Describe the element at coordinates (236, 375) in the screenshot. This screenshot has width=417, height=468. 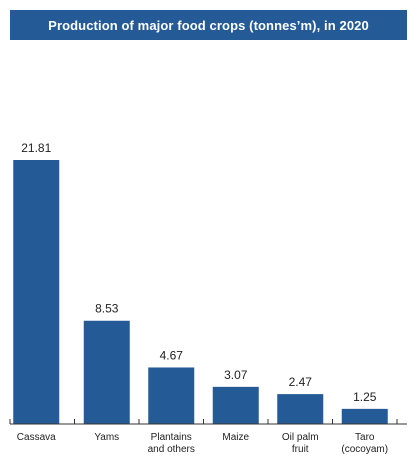
I see `value-label: 3.07` at that location.